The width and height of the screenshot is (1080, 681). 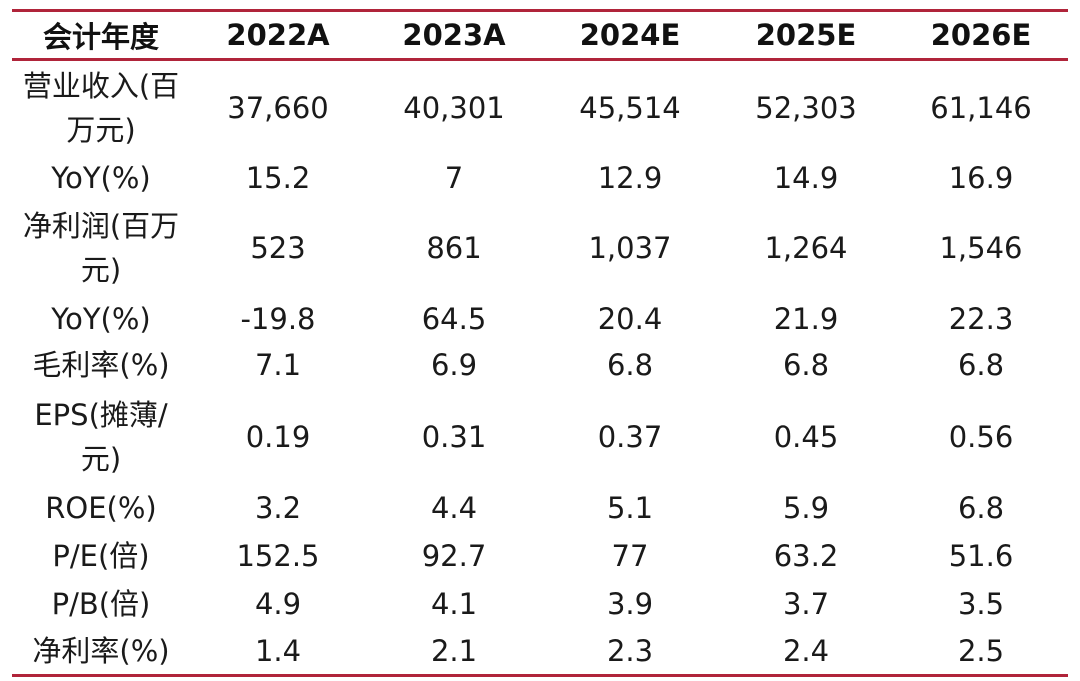 What do you see at coordinates (454, 108) in the screenshot?
I see `table-cell: 40,301` at bounding box center [454, 108].